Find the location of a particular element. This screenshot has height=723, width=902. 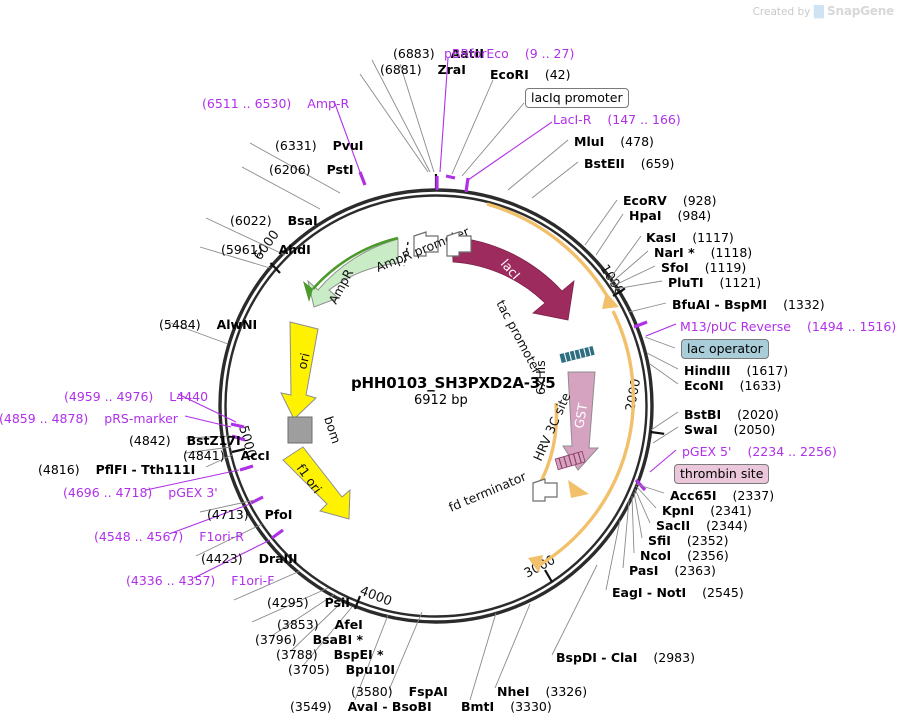

site-label-swaI: SwaI (2050) is located at coordinates (729, 429).